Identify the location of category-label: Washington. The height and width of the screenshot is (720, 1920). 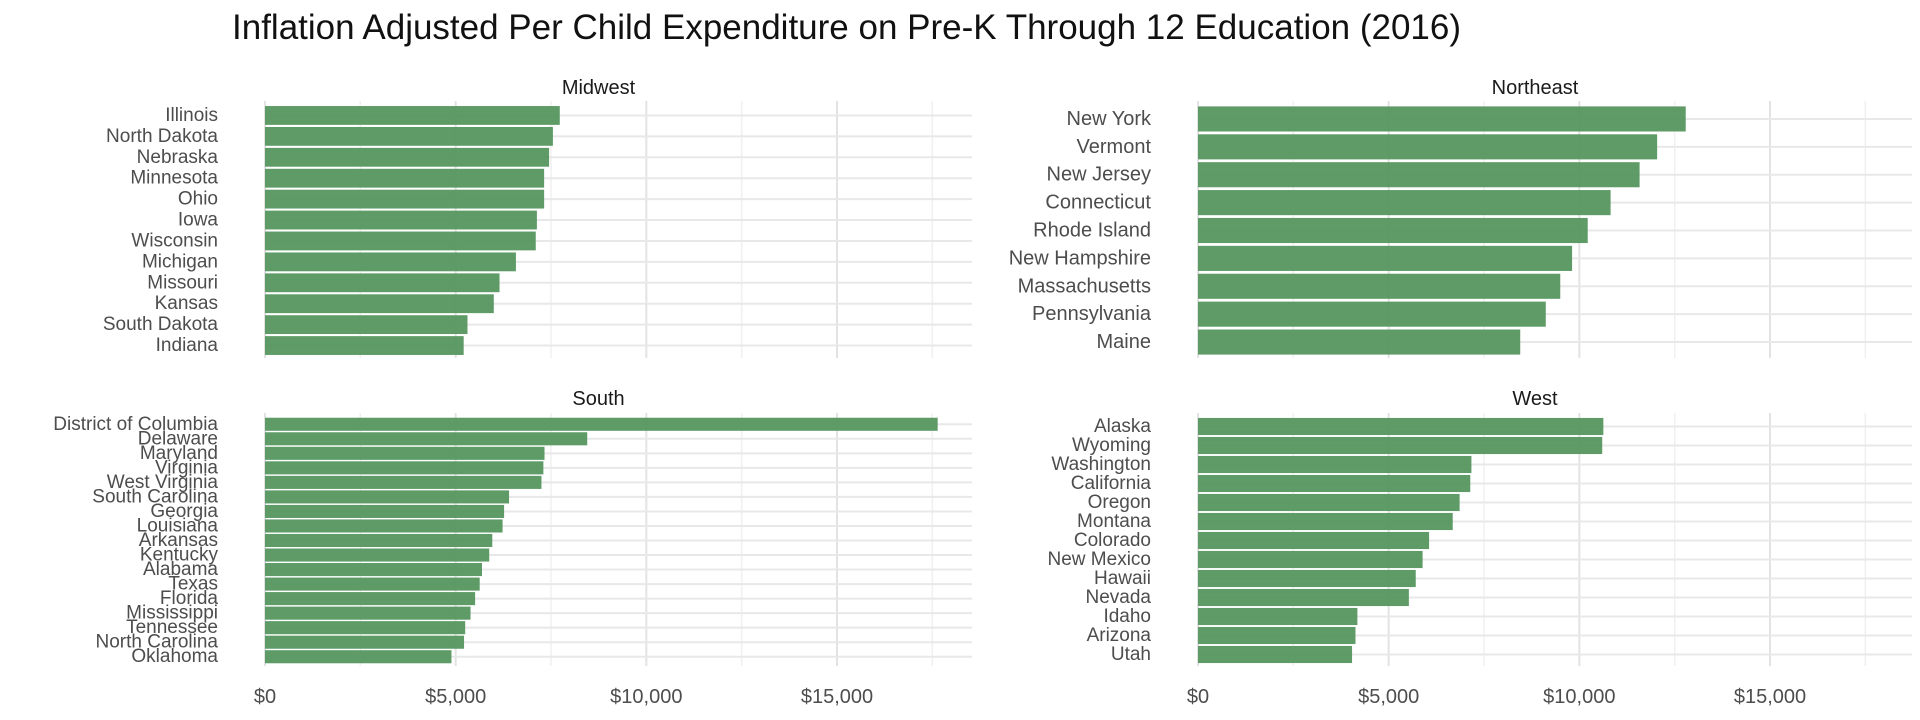
(1101, 464).